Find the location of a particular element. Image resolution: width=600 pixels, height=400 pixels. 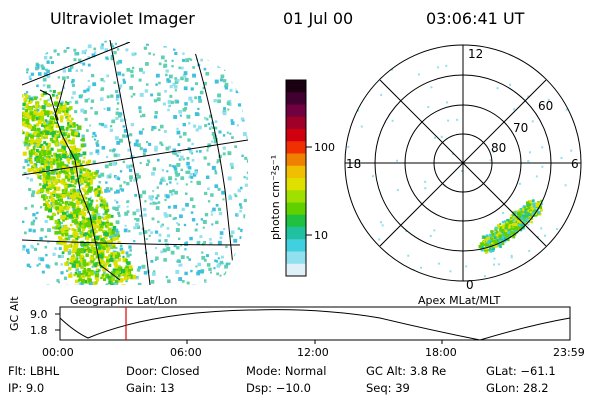

x-tick-label-0000: 00:00 is located at coordinates (58, 352).